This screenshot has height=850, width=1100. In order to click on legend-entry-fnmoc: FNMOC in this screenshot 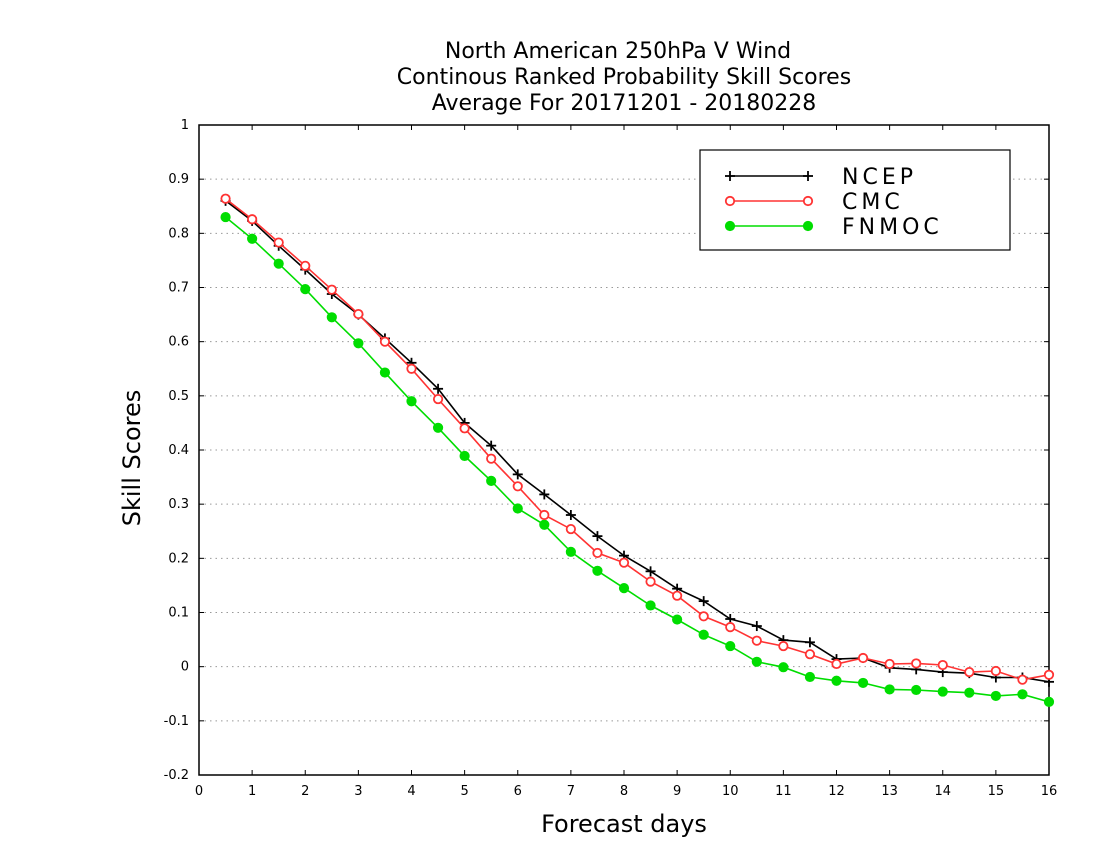, I will do `click(833, 227)`.